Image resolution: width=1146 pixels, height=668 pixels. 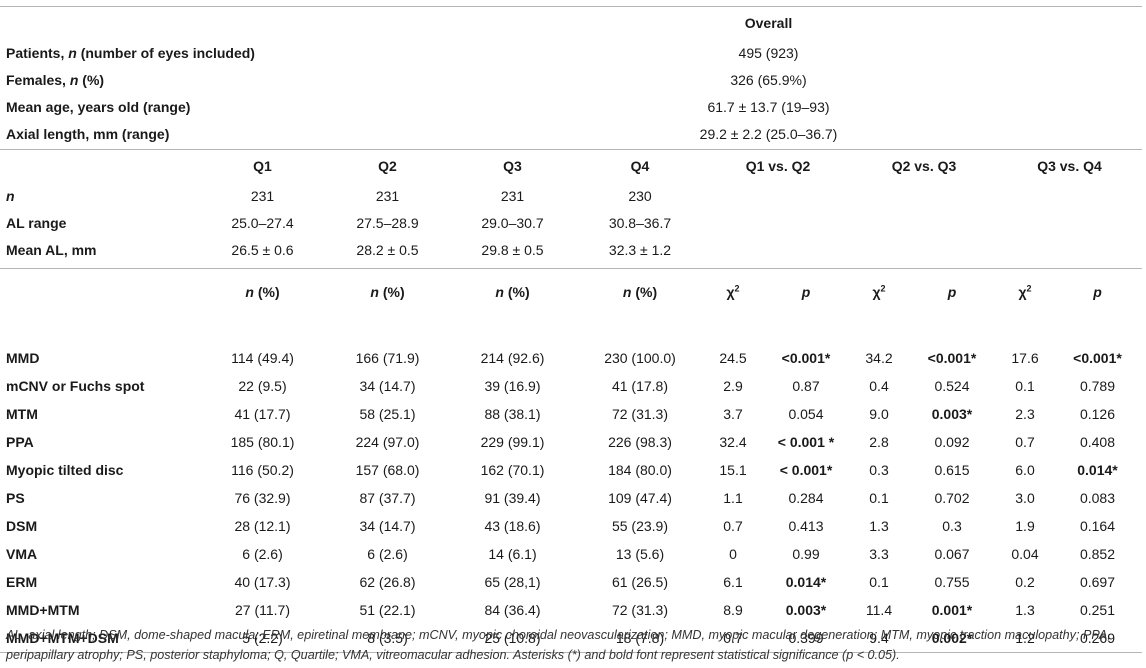 I want to click on quartile-count-cell: 214 (92.6), so click(x=512, y=357).